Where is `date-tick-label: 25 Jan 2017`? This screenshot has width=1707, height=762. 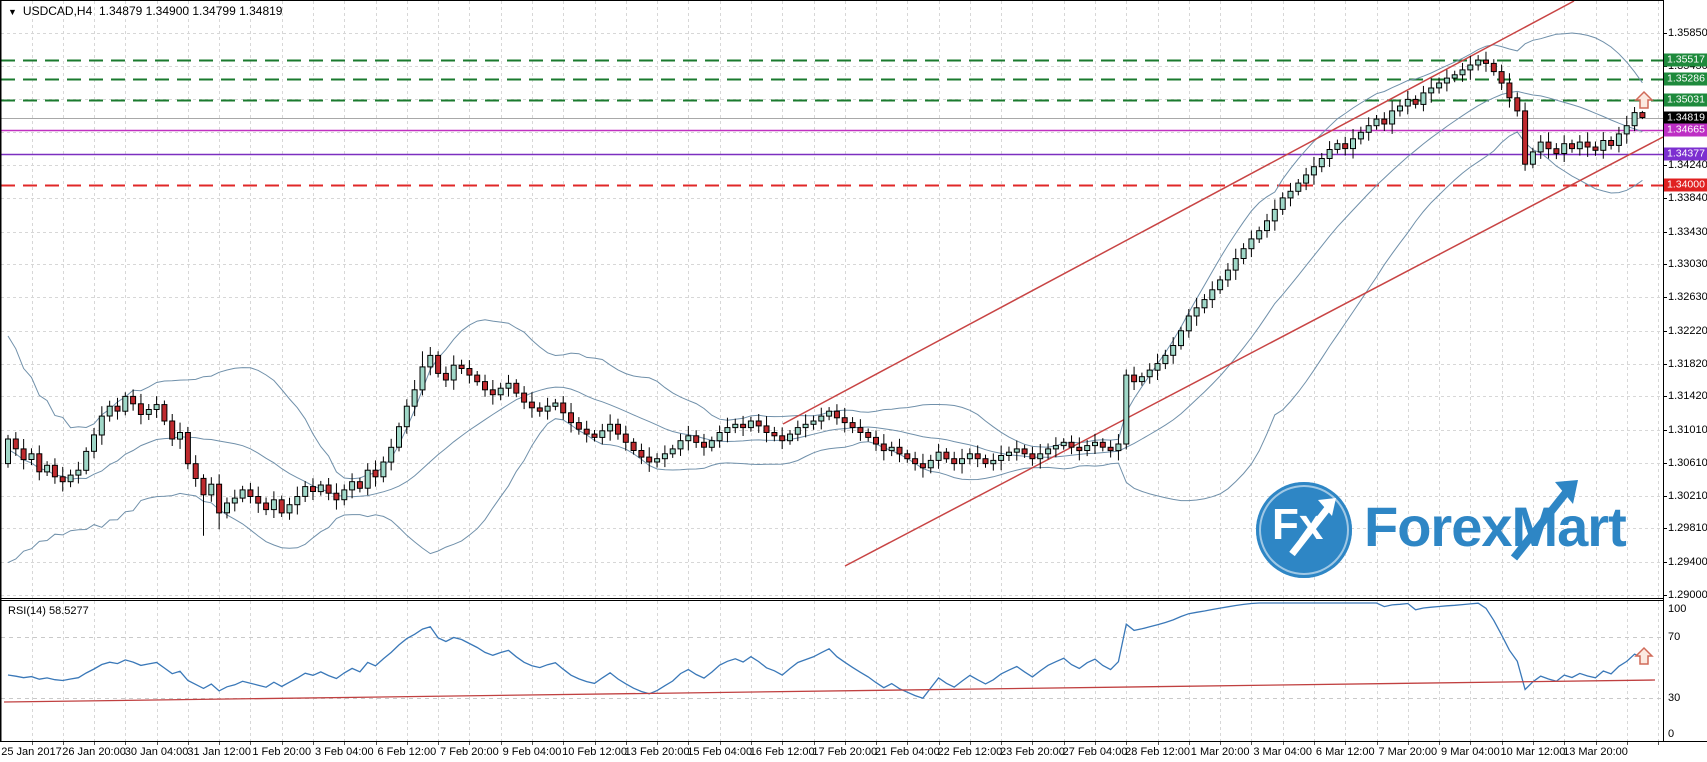
date-tick-label: 25 Jan 2017 is located at coordinates (31, 752).